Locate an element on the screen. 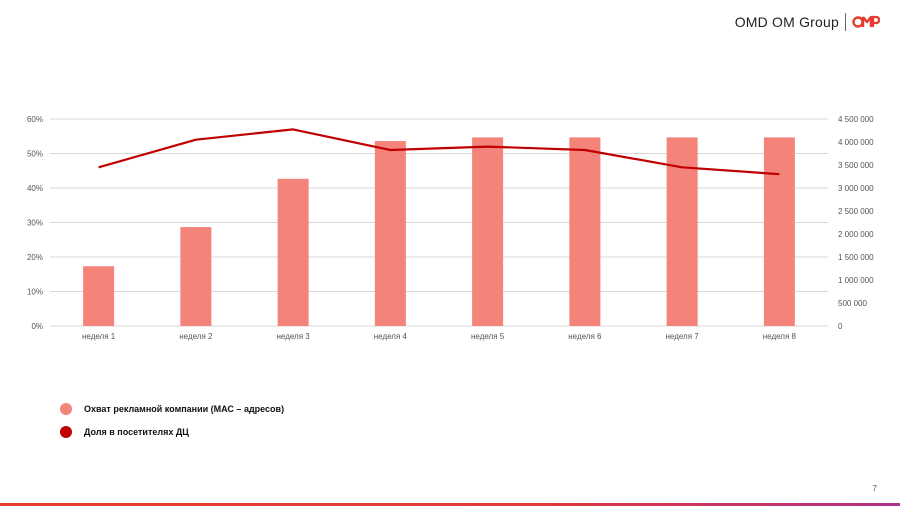  right-axis-tick: 2 000 000 is located at coordinates (856, 234).